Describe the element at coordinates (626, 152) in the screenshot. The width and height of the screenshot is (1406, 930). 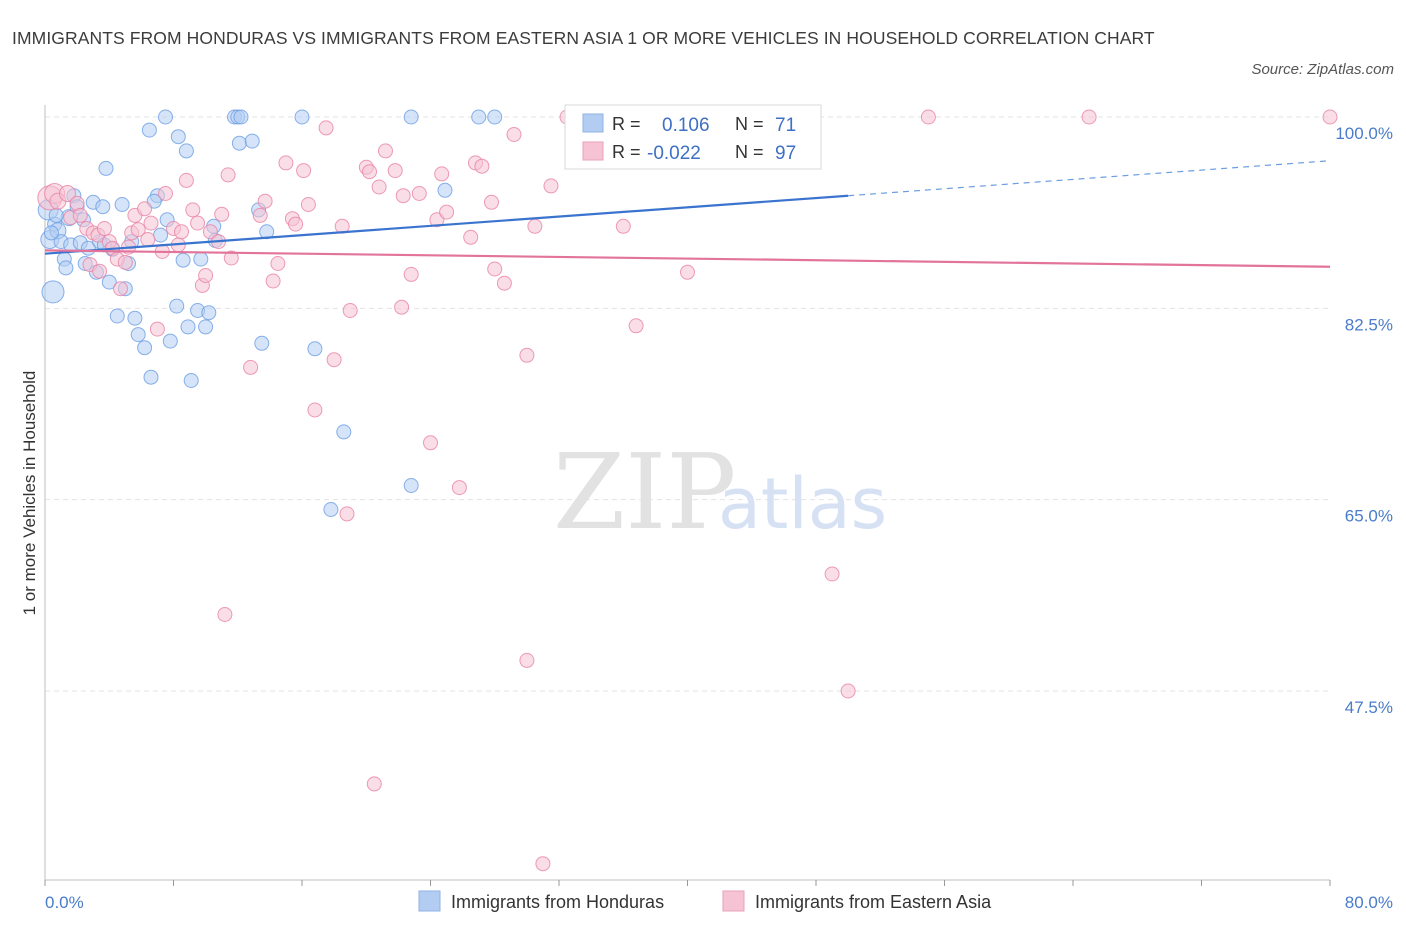
I see `stats-r-label-eastern-asia: R =` at that location.